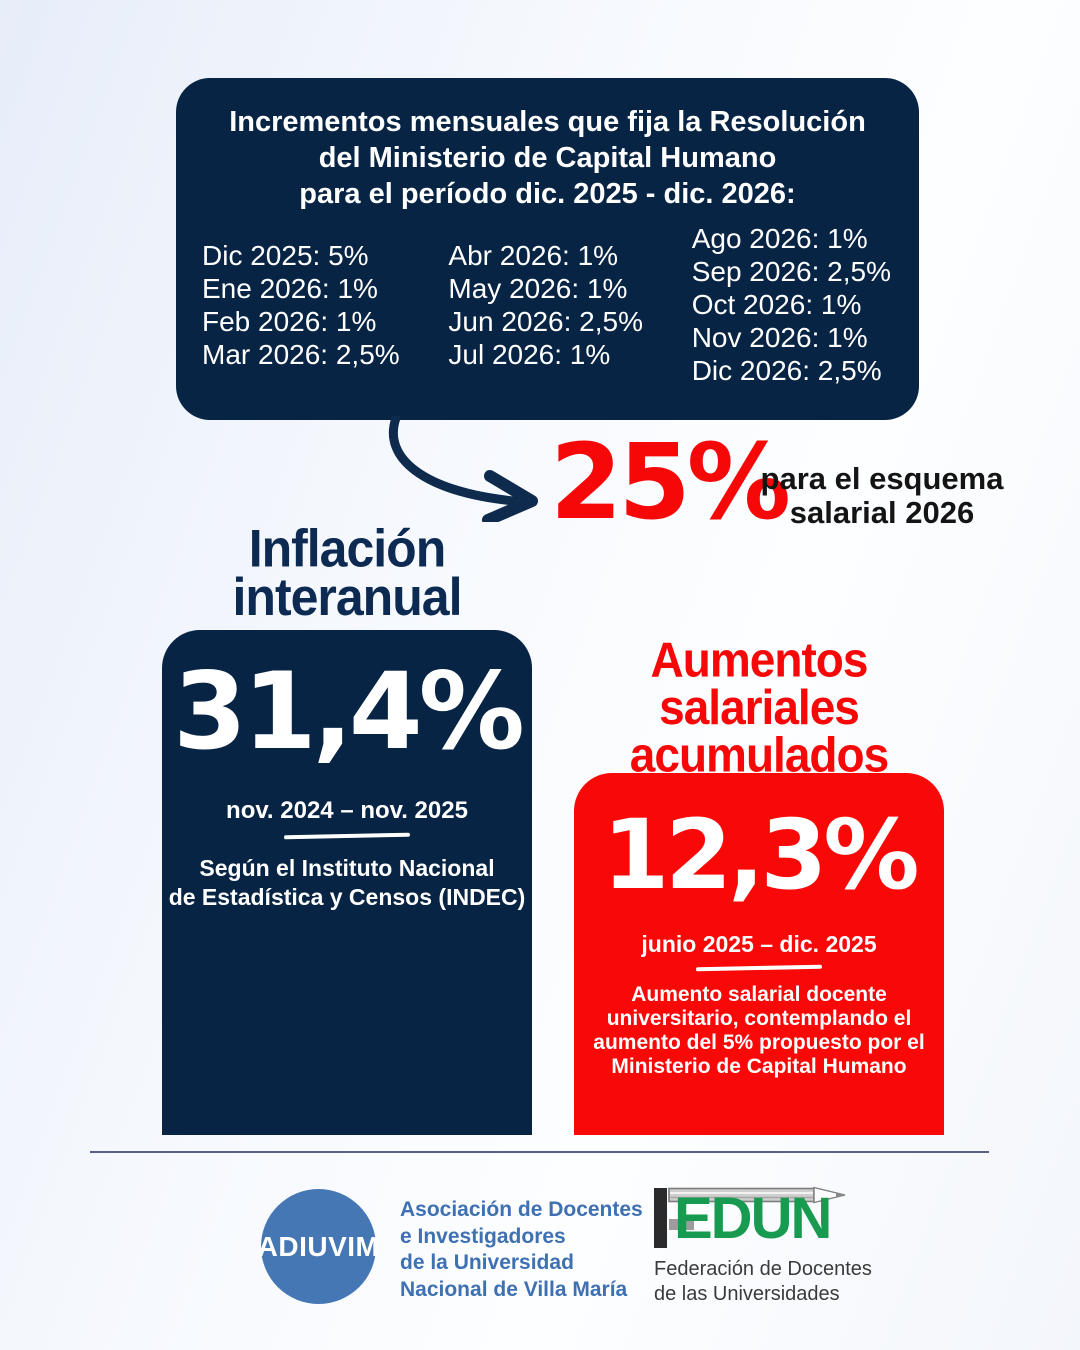 The width and height of the screenshot is (1080, 1350). I want to click on raises-heading-line2: salariales, so click(759, 707).